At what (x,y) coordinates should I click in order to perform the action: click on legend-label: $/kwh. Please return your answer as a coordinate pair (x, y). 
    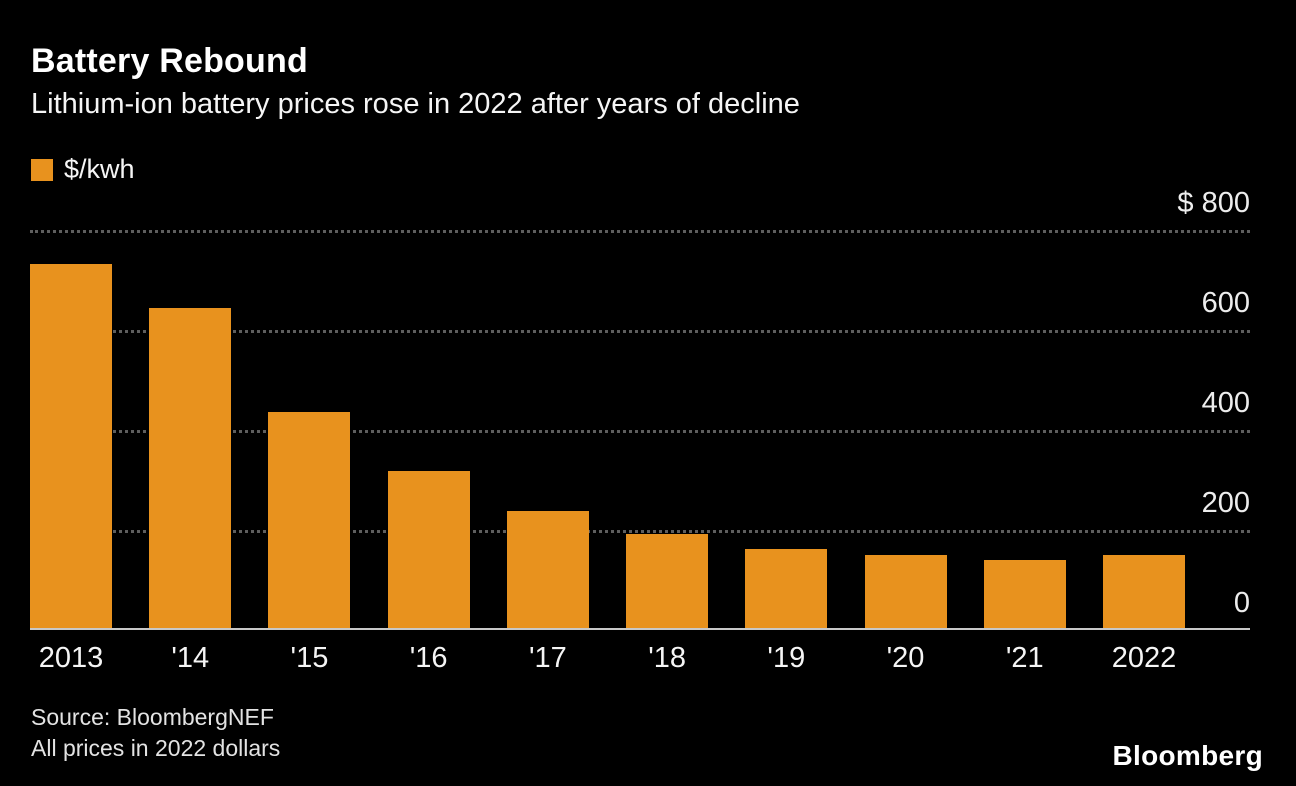
    Looking at the image, I should click on (99, 169).